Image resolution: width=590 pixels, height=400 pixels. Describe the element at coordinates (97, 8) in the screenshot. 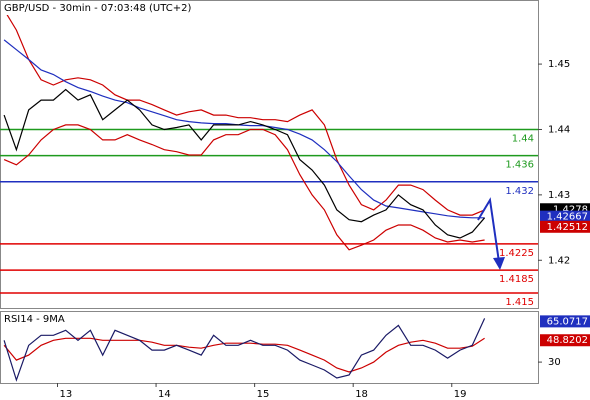

I see `chart-title: GBP/USD - 30min - 07:03:48 (UTC+2)` at that location.